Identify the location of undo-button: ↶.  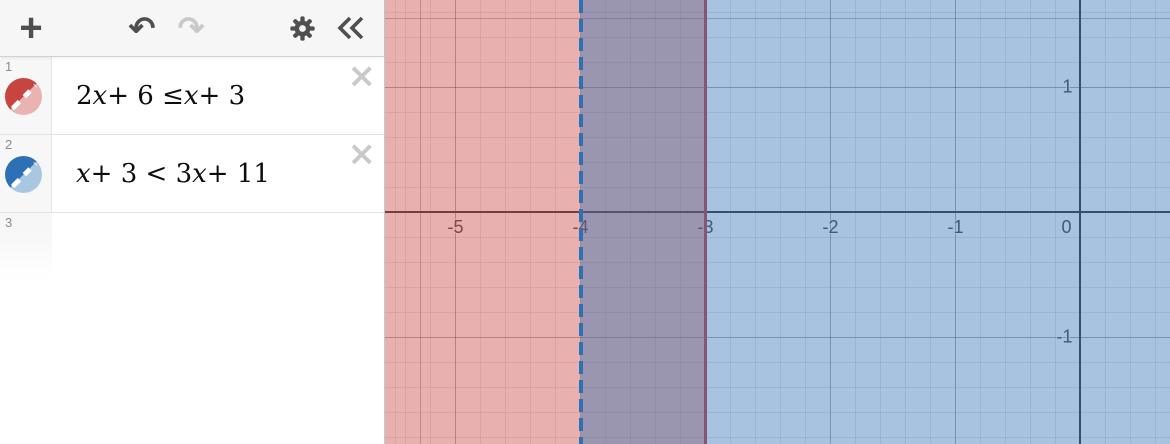
(142, 28).